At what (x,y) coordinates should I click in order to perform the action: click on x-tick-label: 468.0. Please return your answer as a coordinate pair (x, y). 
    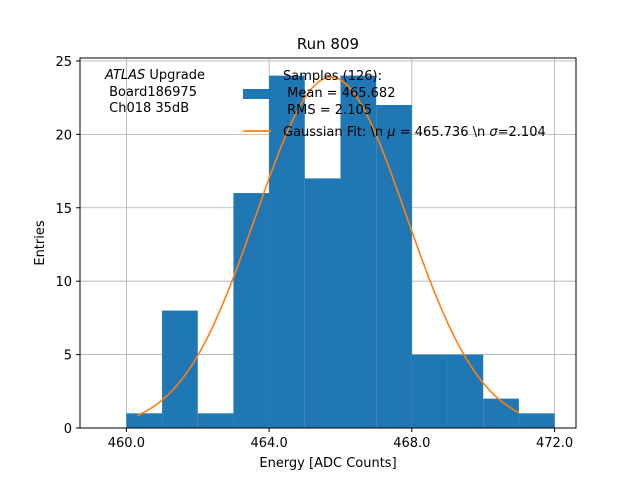
    Looking at the image, I should click on (411, 443).